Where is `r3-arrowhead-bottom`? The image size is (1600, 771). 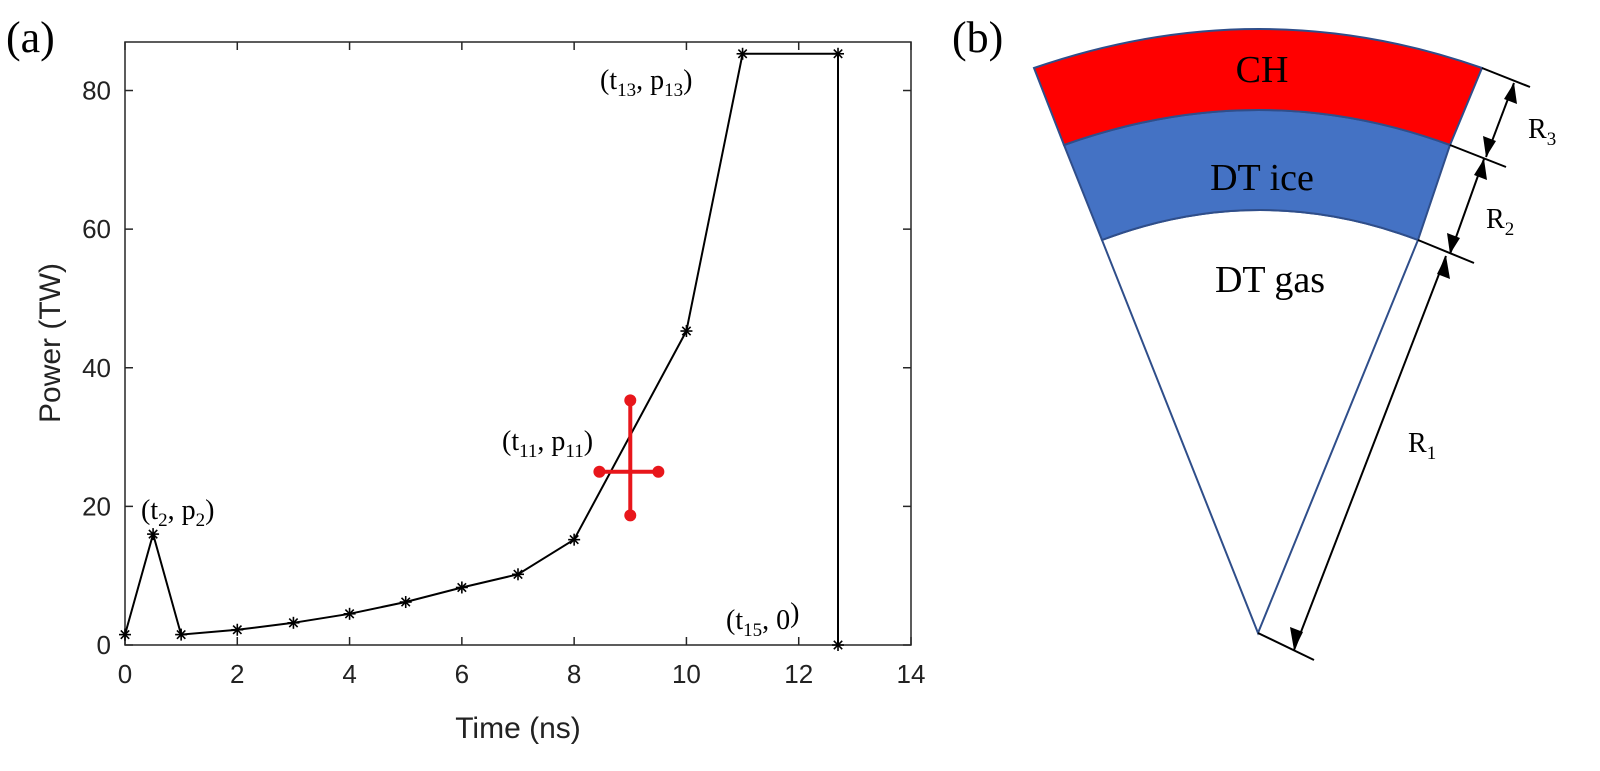
r3-arrowhead-bottom is located at coordinates (1489, 146).